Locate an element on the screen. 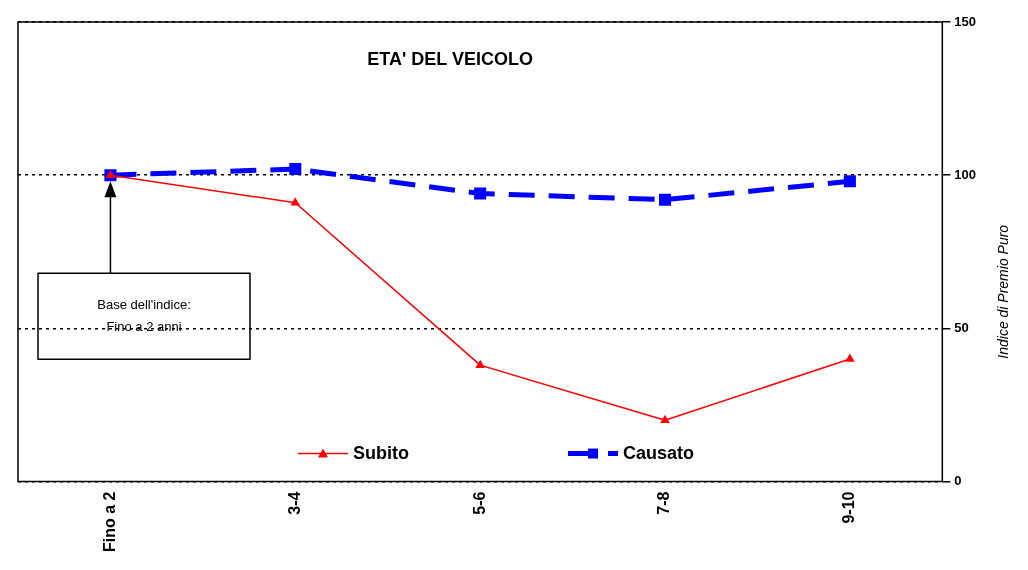 This screenshot has height=570, width=1028. y-tick-label: 100 is located at coordinates (965, 174).